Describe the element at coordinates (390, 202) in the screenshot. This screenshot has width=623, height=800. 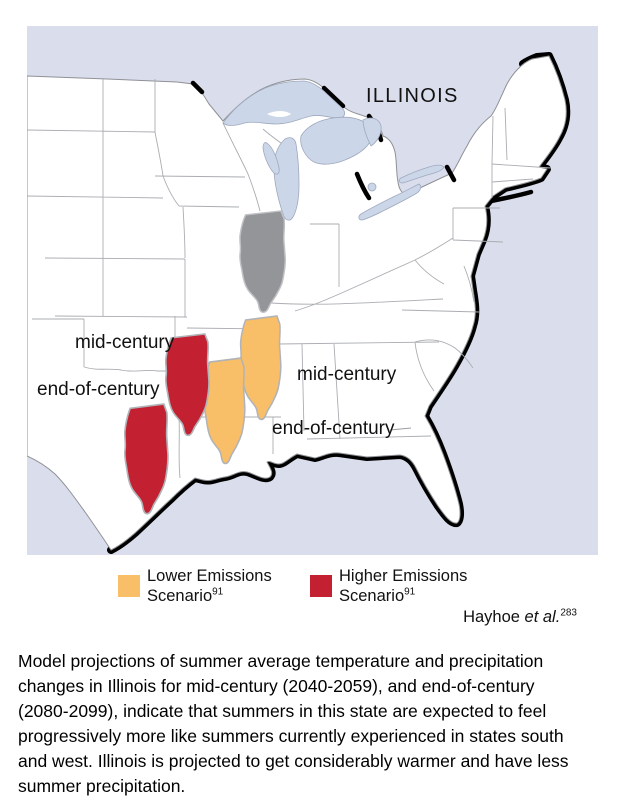
I see `lake-erie` at that location.